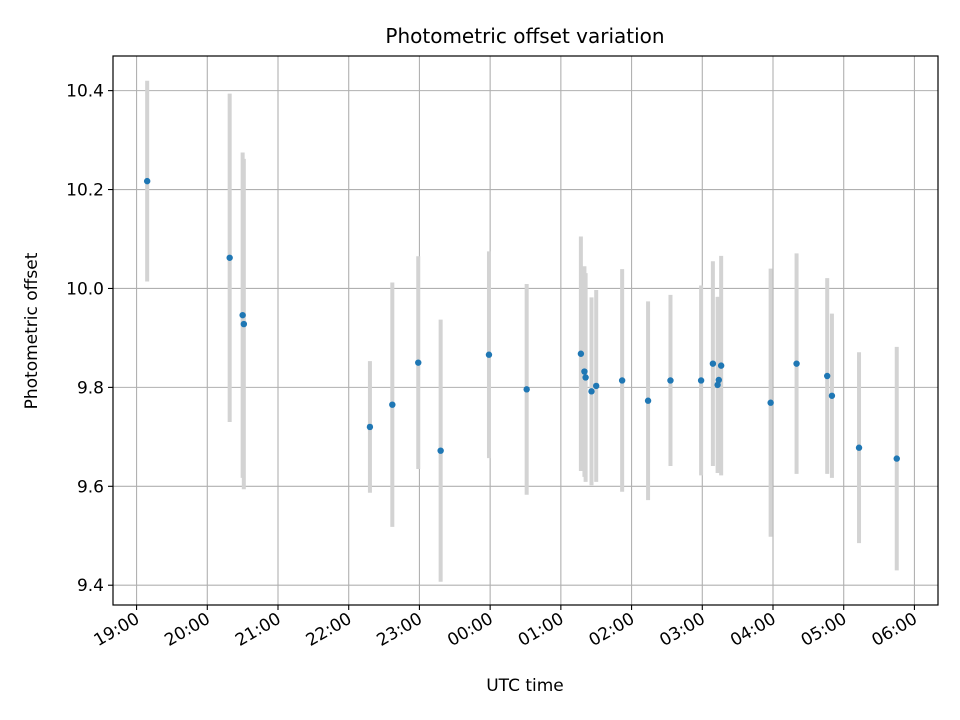 This screenshot has width=960, height=720. Describe the element at coordinates (524, 36) in the screenshot. I see `chart-title: Photometric offset variation` at that location.